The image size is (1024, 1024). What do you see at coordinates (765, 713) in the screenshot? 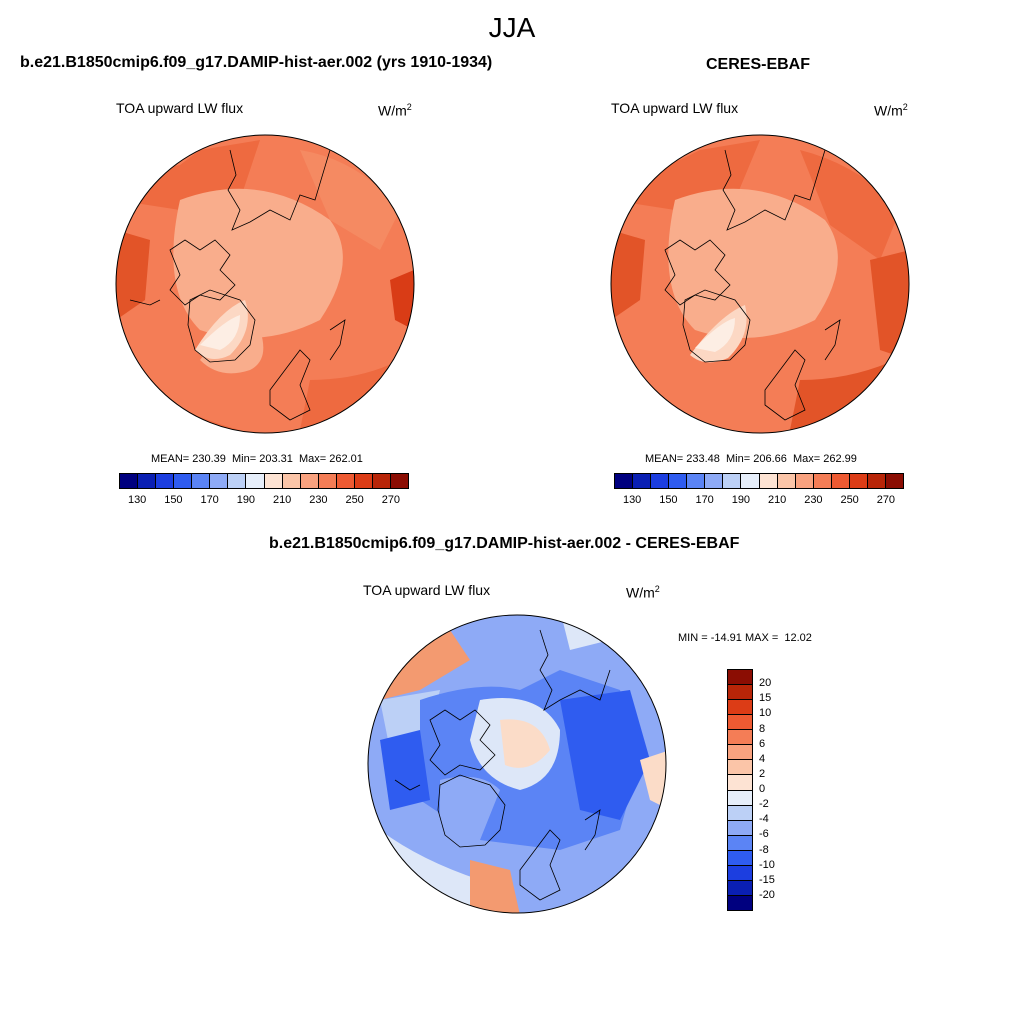
I see `colorbar-tick-label: 10` at bounding box center [765, 713].